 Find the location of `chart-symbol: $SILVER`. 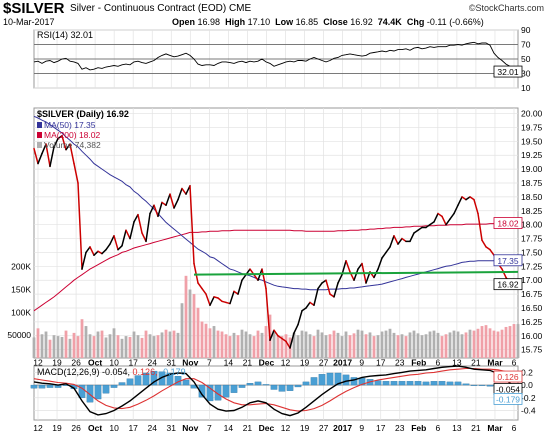

chart-symbol: $SILVER is located at coordinates (34, 8).